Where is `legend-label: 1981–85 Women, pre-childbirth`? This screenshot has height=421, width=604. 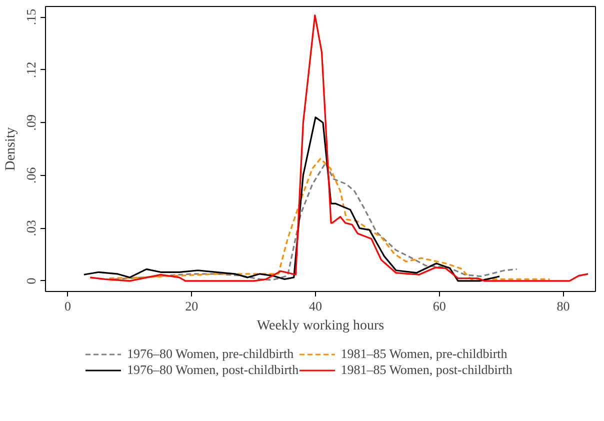
legend-label: 1981–85 Women, pre-childbirth is located at coordinates (424, 354).